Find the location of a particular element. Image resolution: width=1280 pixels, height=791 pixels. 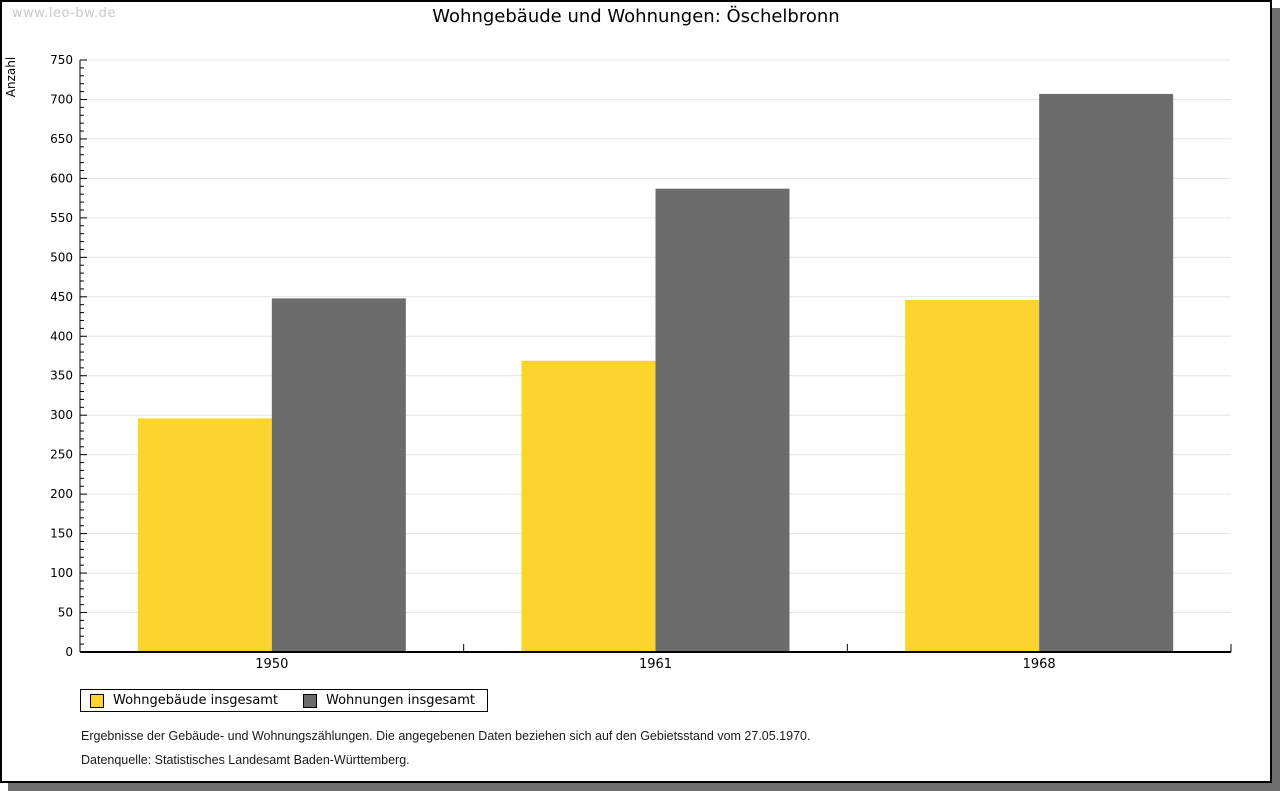

y-tick-label: 350 is located at coordinates (61, 376).